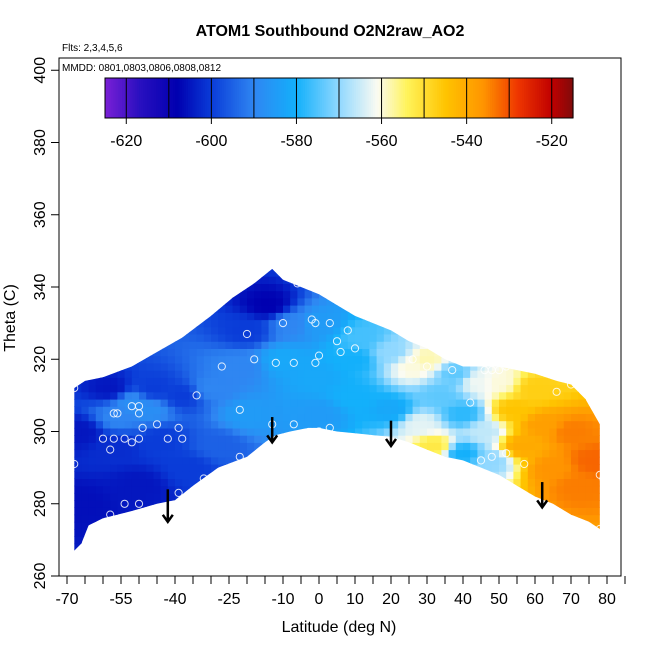  Describe the element at coordinates (391, 599) in the screenshot. I see `x-tick-label: 20` at that location.